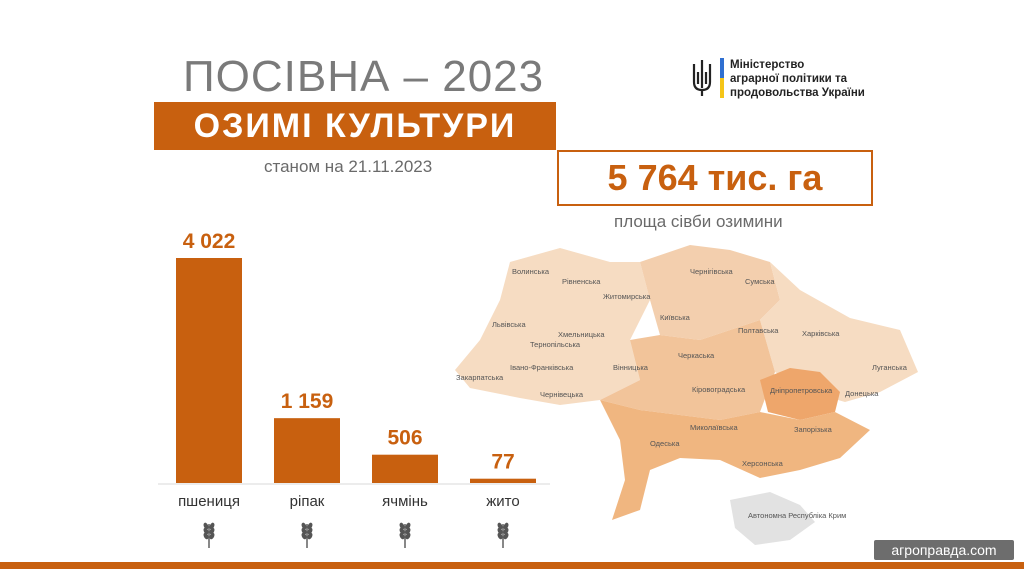 The width and height of the screenshot is (1024, 569). What do you see at coordinates (209, 501) in the screenshot?
I see `category-label: пшениця` at bounding box center [209, 501].